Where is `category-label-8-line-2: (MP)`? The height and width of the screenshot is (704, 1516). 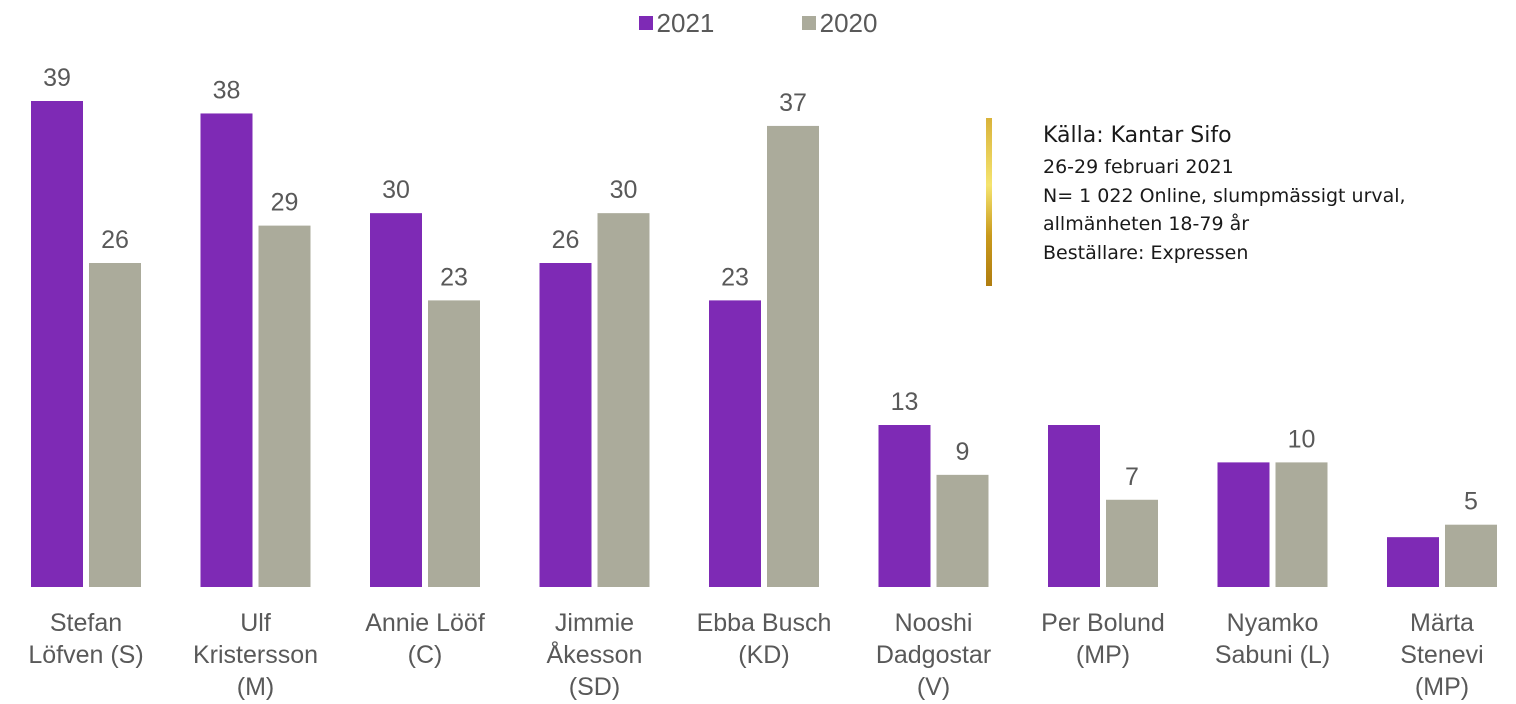 category-label-8-line-2: (MP) is located at coordinates (1442, 687).